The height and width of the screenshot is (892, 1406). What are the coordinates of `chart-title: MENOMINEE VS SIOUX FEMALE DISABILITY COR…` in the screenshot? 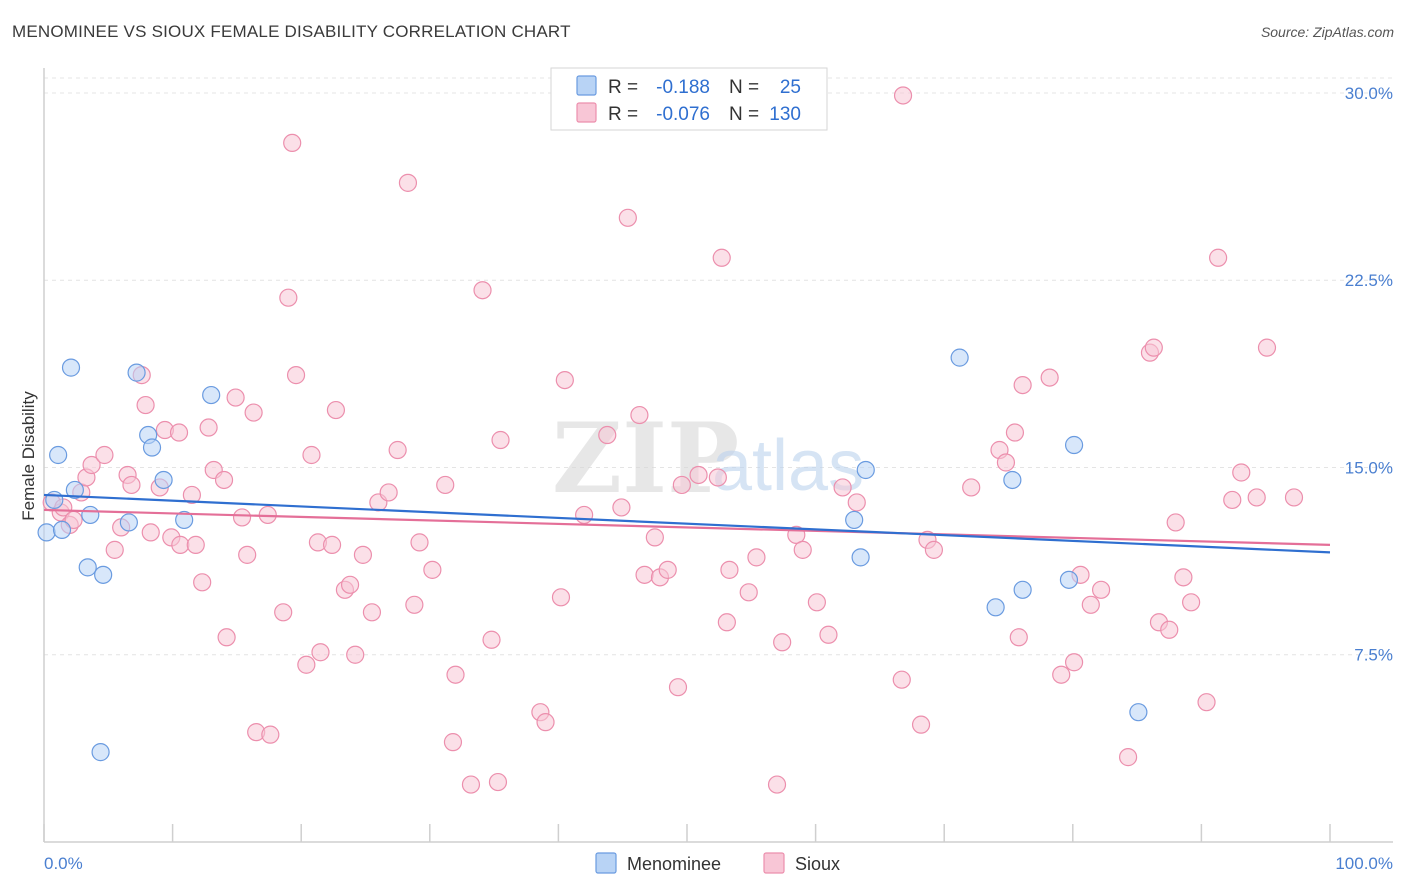 It's located at (291, 31).